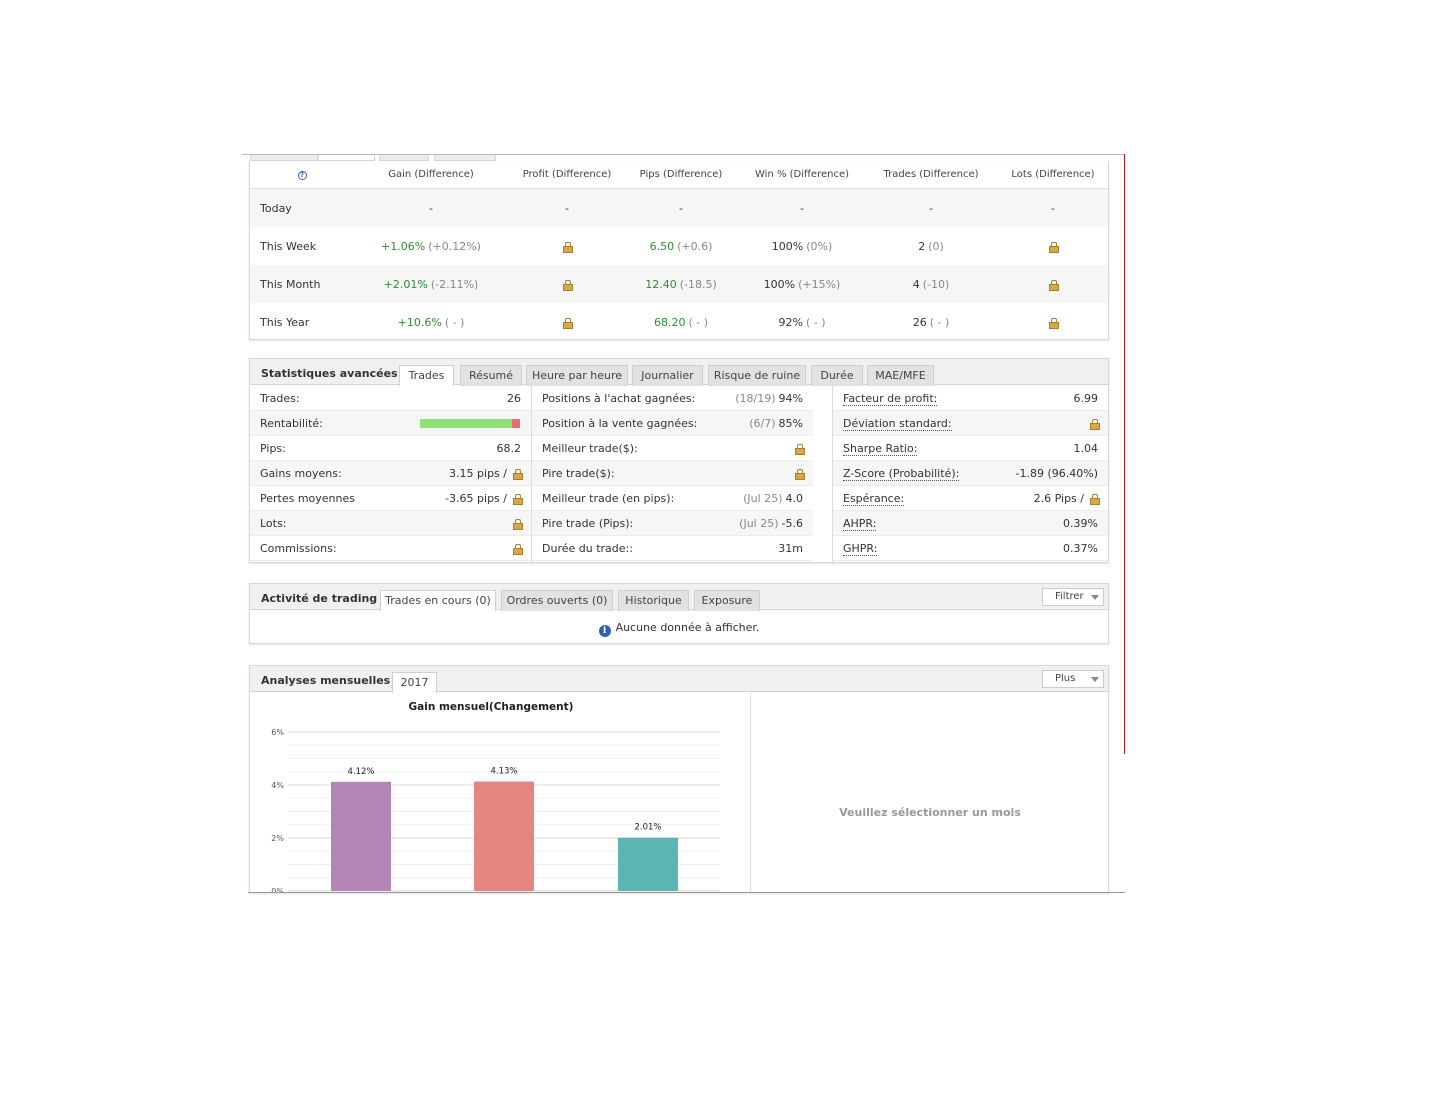  I want to click on stat-value: 2.6 Pips /, so click(1067, 498).